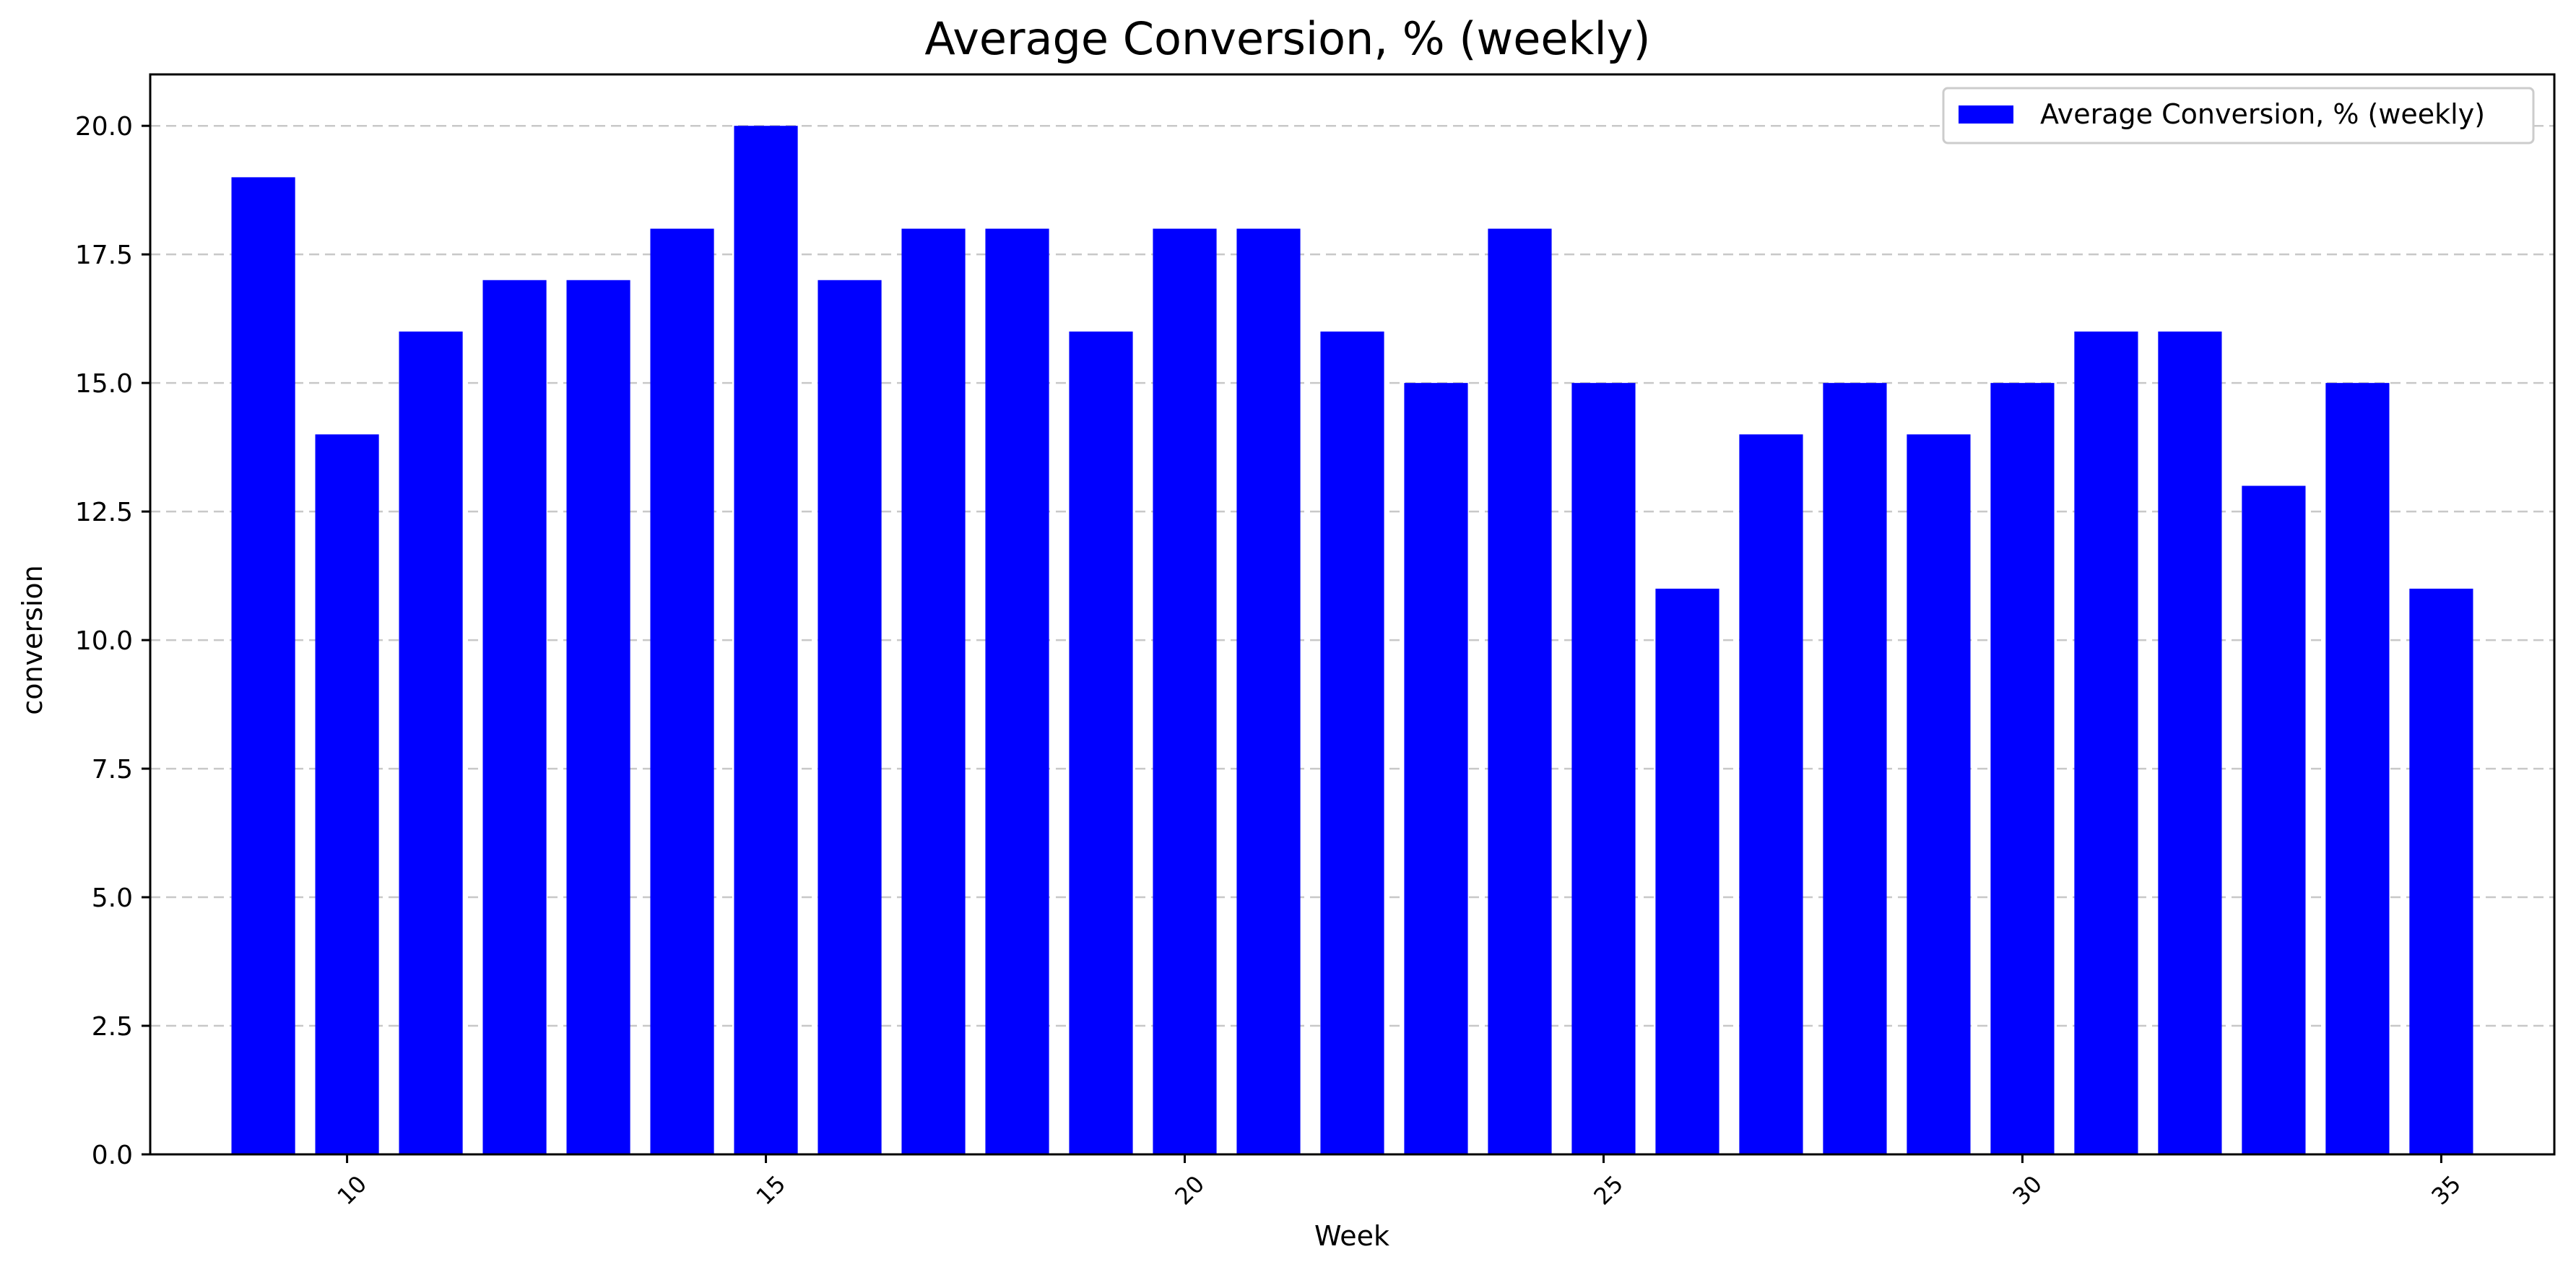 Image resolution: width=2576 pixels, height=1275 pixels. I want to click on x-tick-label: 30, so click(2027, 1190).